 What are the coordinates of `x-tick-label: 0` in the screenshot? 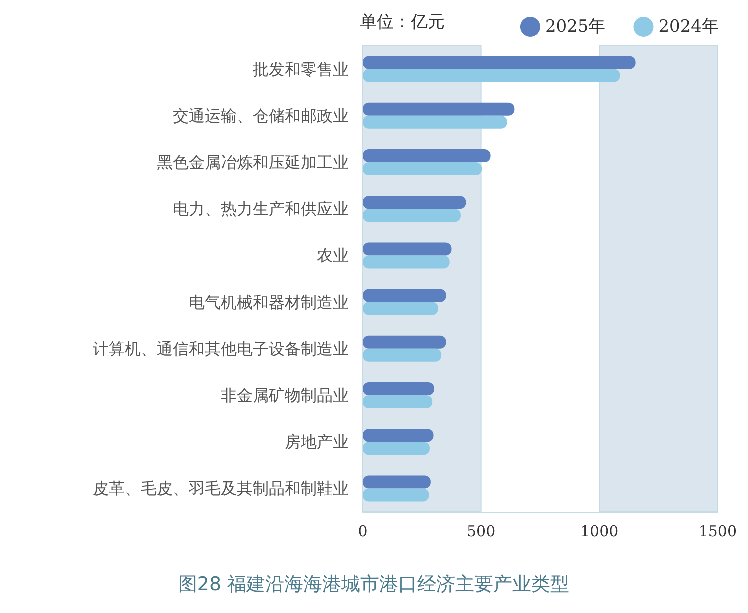 It's located at (363, 531).